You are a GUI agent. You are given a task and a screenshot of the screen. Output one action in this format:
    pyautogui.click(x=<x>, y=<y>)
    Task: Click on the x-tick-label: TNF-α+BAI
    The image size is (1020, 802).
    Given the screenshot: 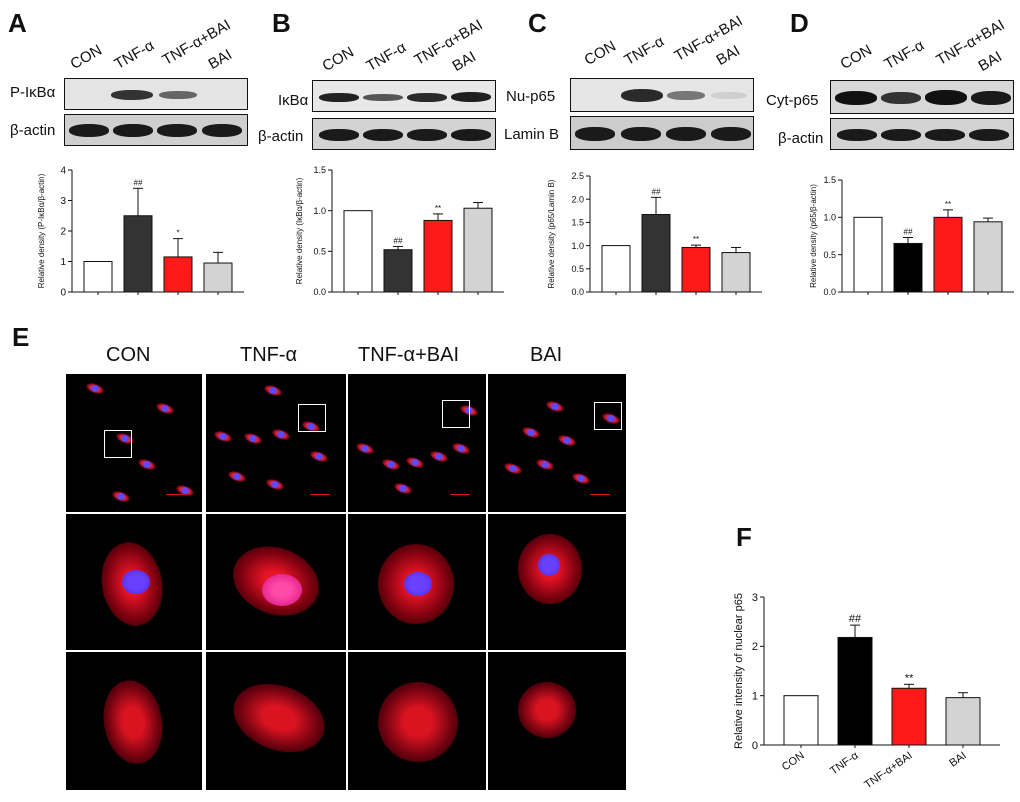 What is the action you would take?
    pyautogui.click(x=888, y=771)
    